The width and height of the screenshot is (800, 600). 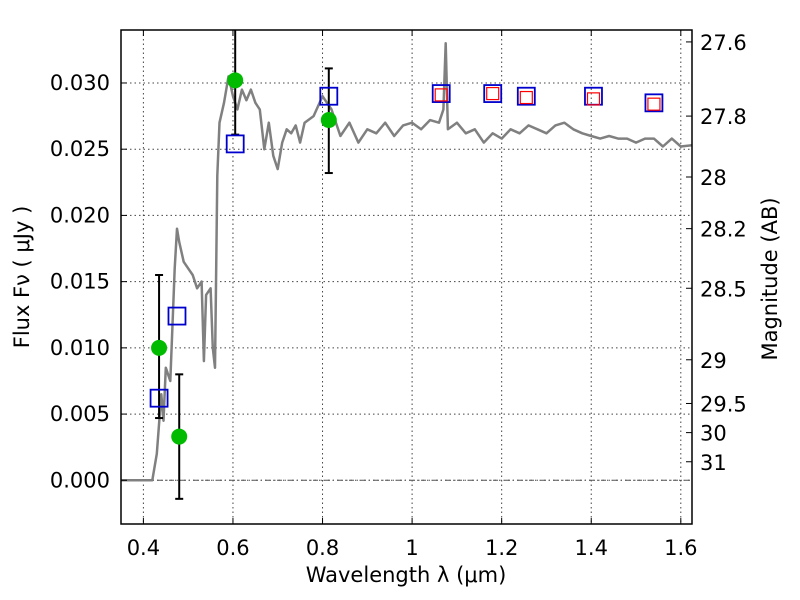 What do you see at coordinates (80, 480) in the screenshot?
I see `y-tick-label: 0.000` at bounding box center [80, 480].